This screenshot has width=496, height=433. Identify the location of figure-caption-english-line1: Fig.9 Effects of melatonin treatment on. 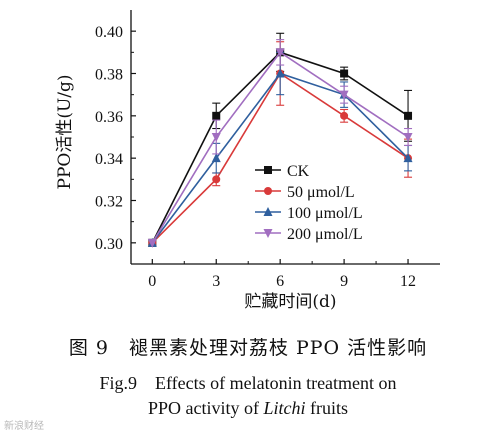
(248, 383).